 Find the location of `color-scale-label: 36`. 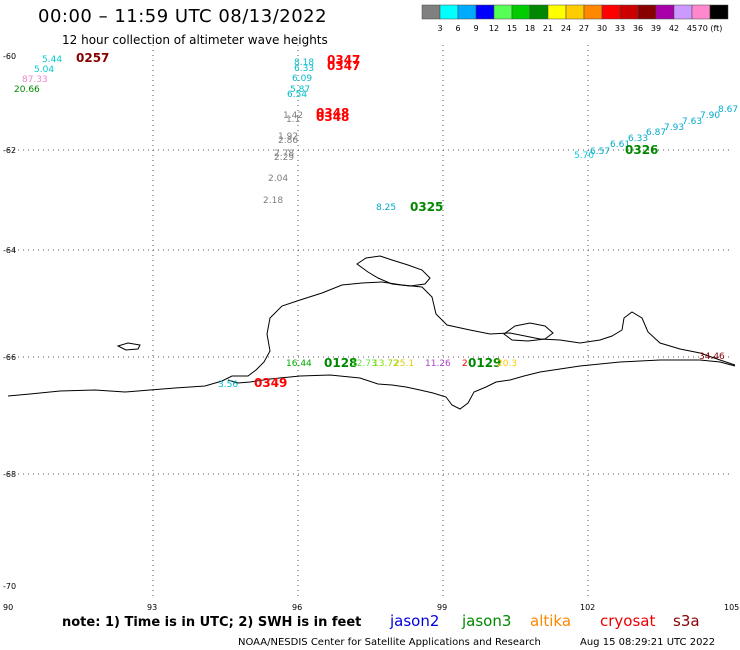

color-scale-label: 36 is located at coordinates (638, 28).